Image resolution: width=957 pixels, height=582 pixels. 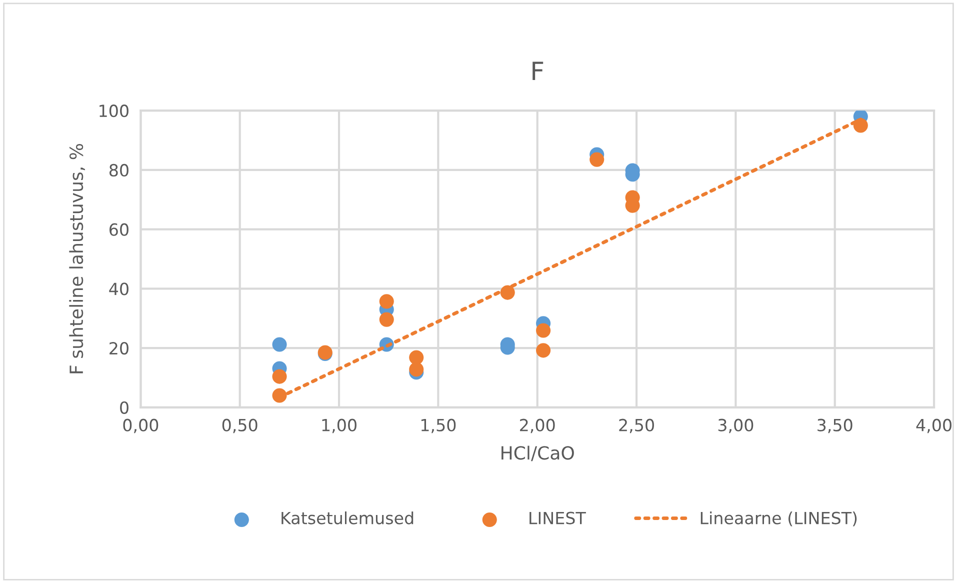 What do you see at coordinates (538, 454) in the screenshot?
I see `x-axis-title: HCl/CaO` at bounding box center [538, 454].